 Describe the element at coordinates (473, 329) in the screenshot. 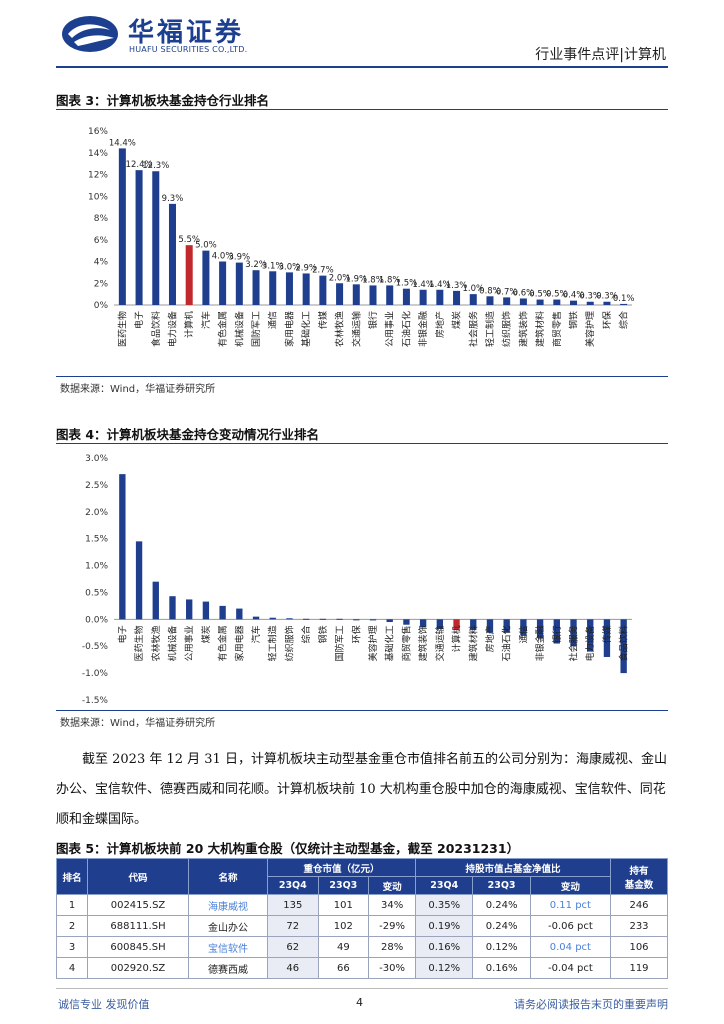

I see `category-label: 社会服务` at that location.